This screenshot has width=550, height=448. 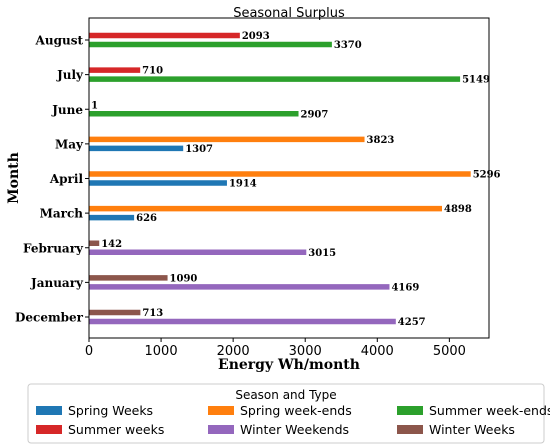 I want to click on legend-label-spring-weeks: Spring Weeks, so click(x=110, y=410).